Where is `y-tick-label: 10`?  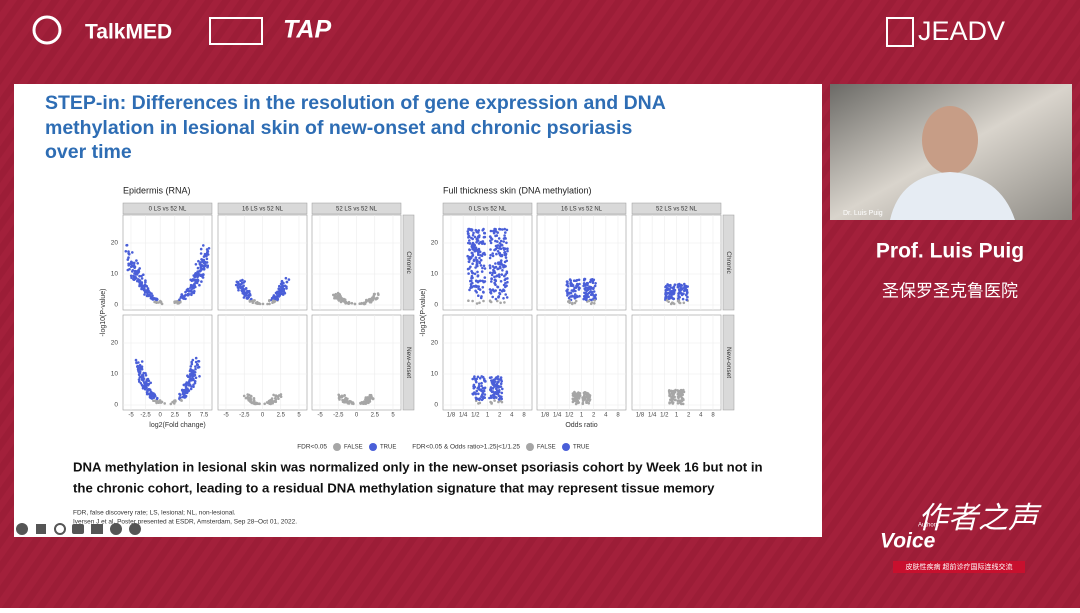 y-tick-label: 10 is located at coordinates (115, 274).